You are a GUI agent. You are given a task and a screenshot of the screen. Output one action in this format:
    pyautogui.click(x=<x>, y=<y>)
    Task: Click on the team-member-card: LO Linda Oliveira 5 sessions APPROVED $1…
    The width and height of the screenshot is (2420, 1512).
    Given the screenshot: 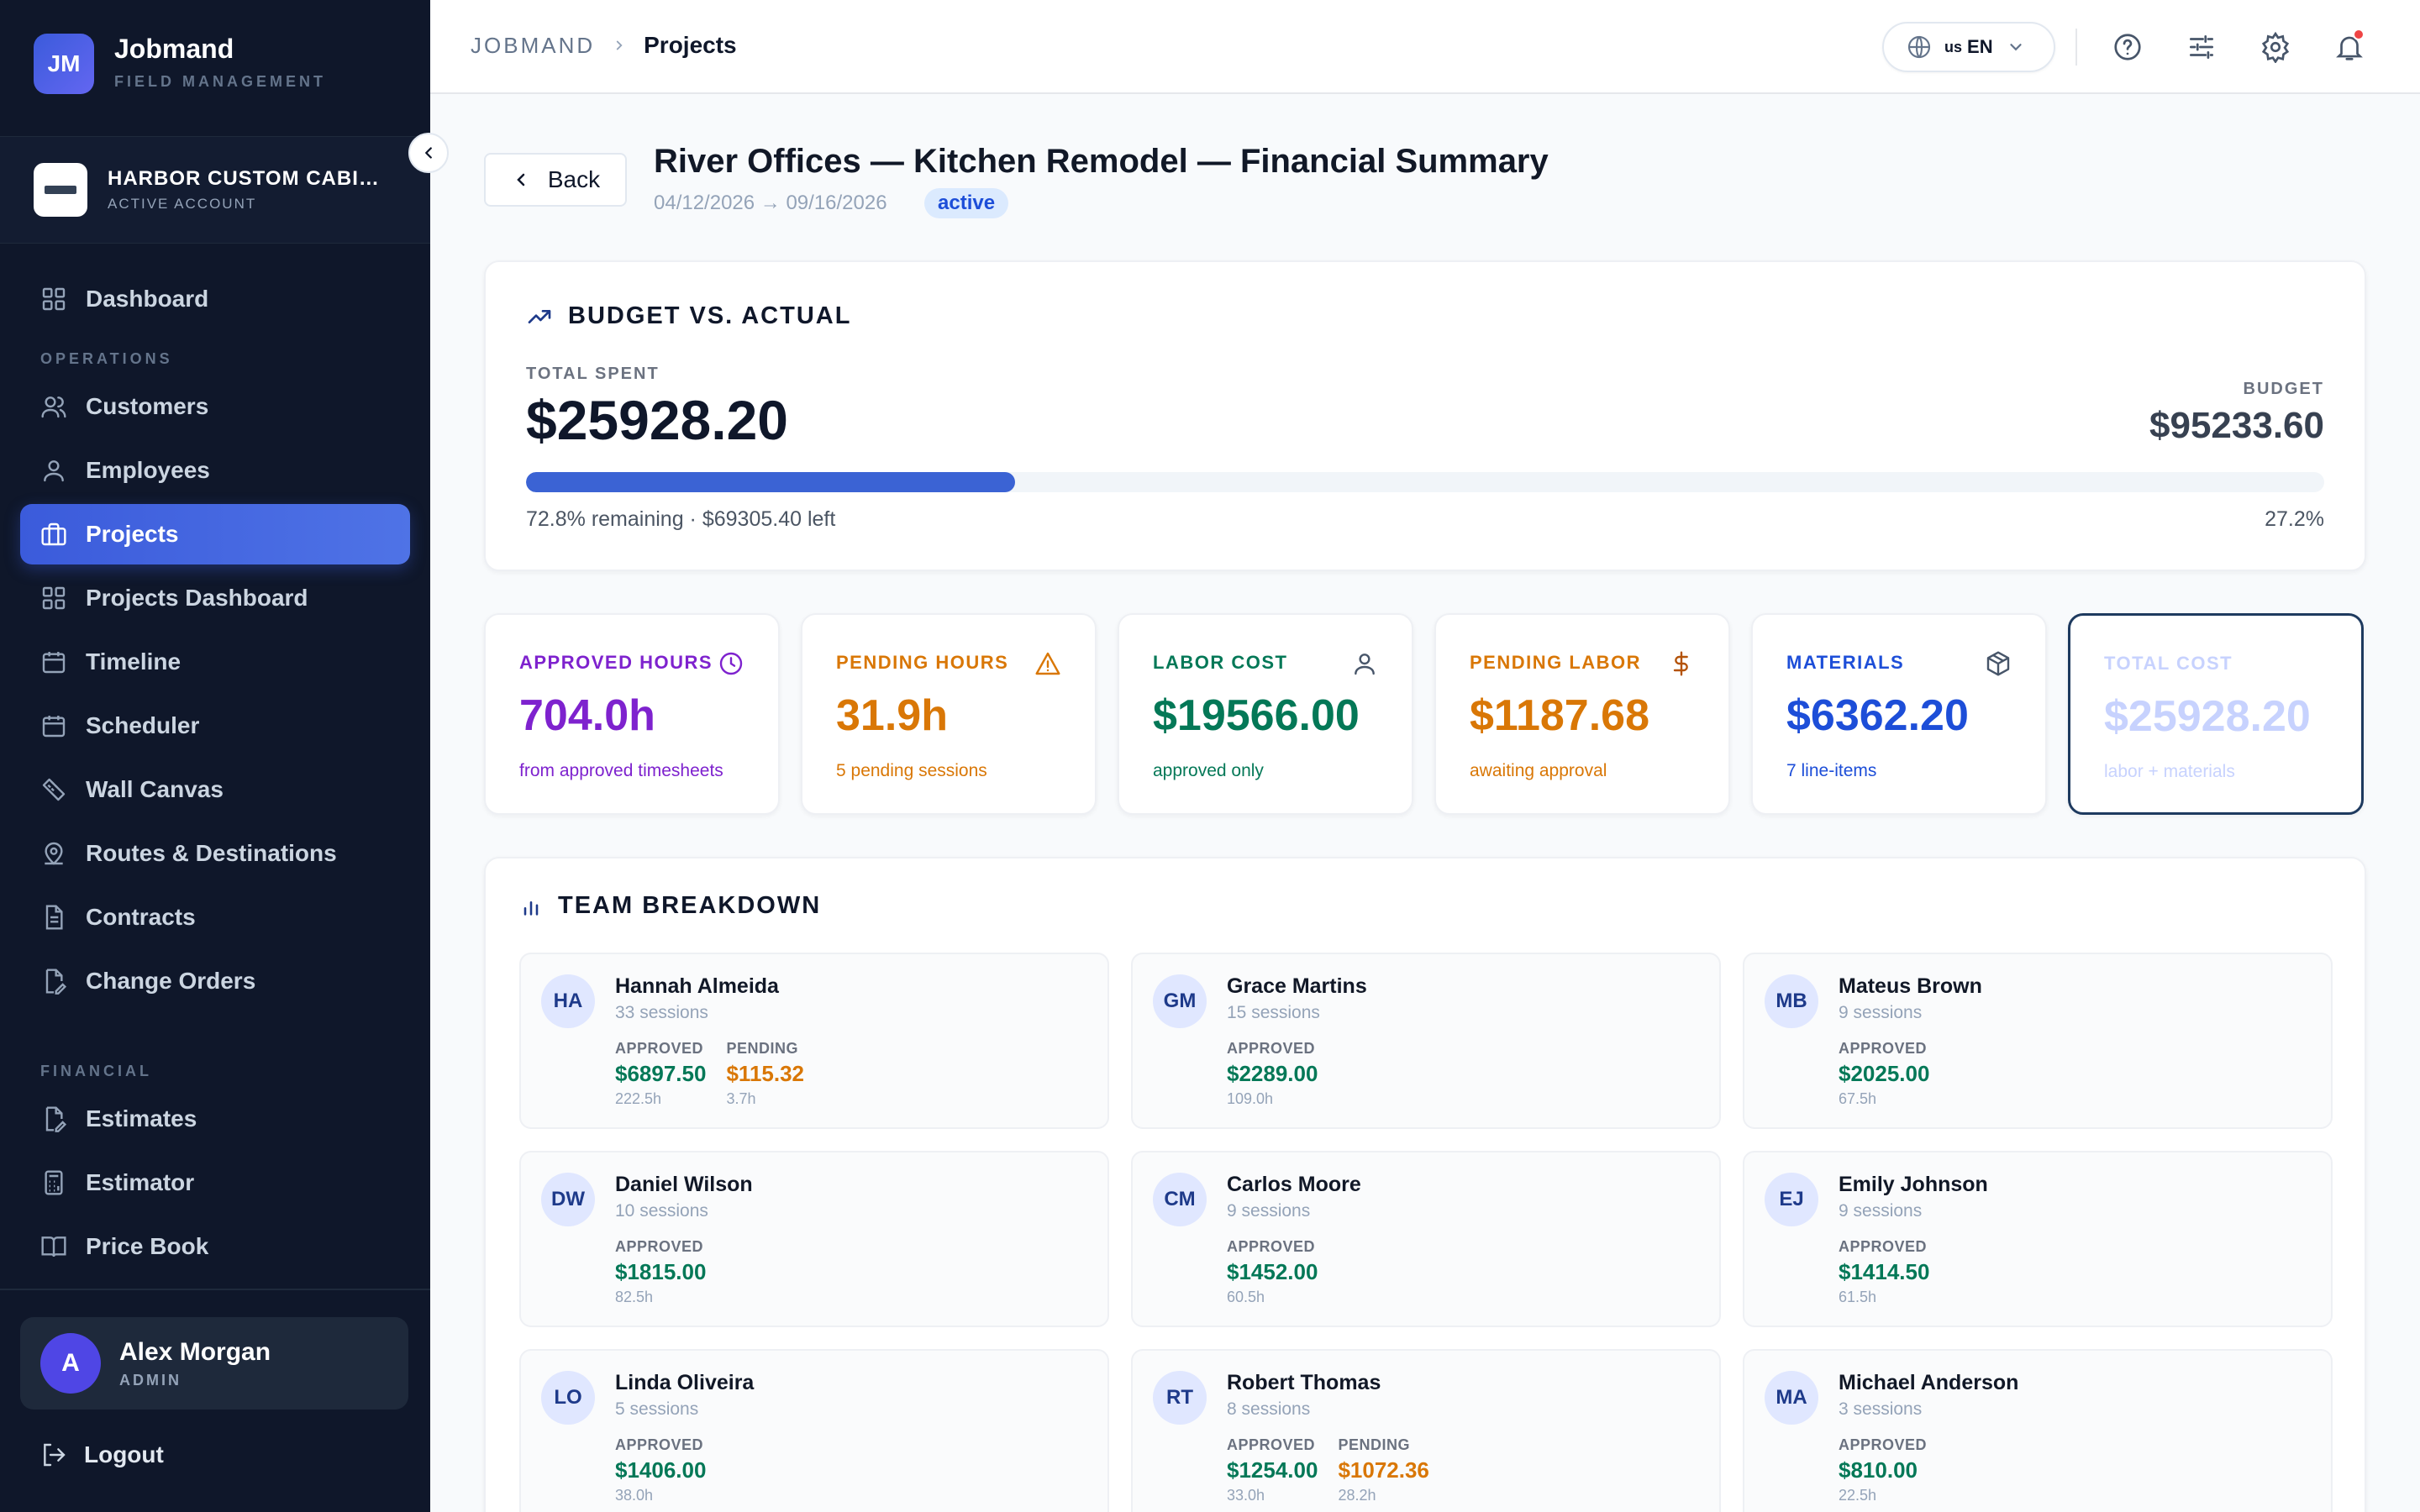 What is the action you would take?
    pyautogui.click(x=814, y=1430)
    